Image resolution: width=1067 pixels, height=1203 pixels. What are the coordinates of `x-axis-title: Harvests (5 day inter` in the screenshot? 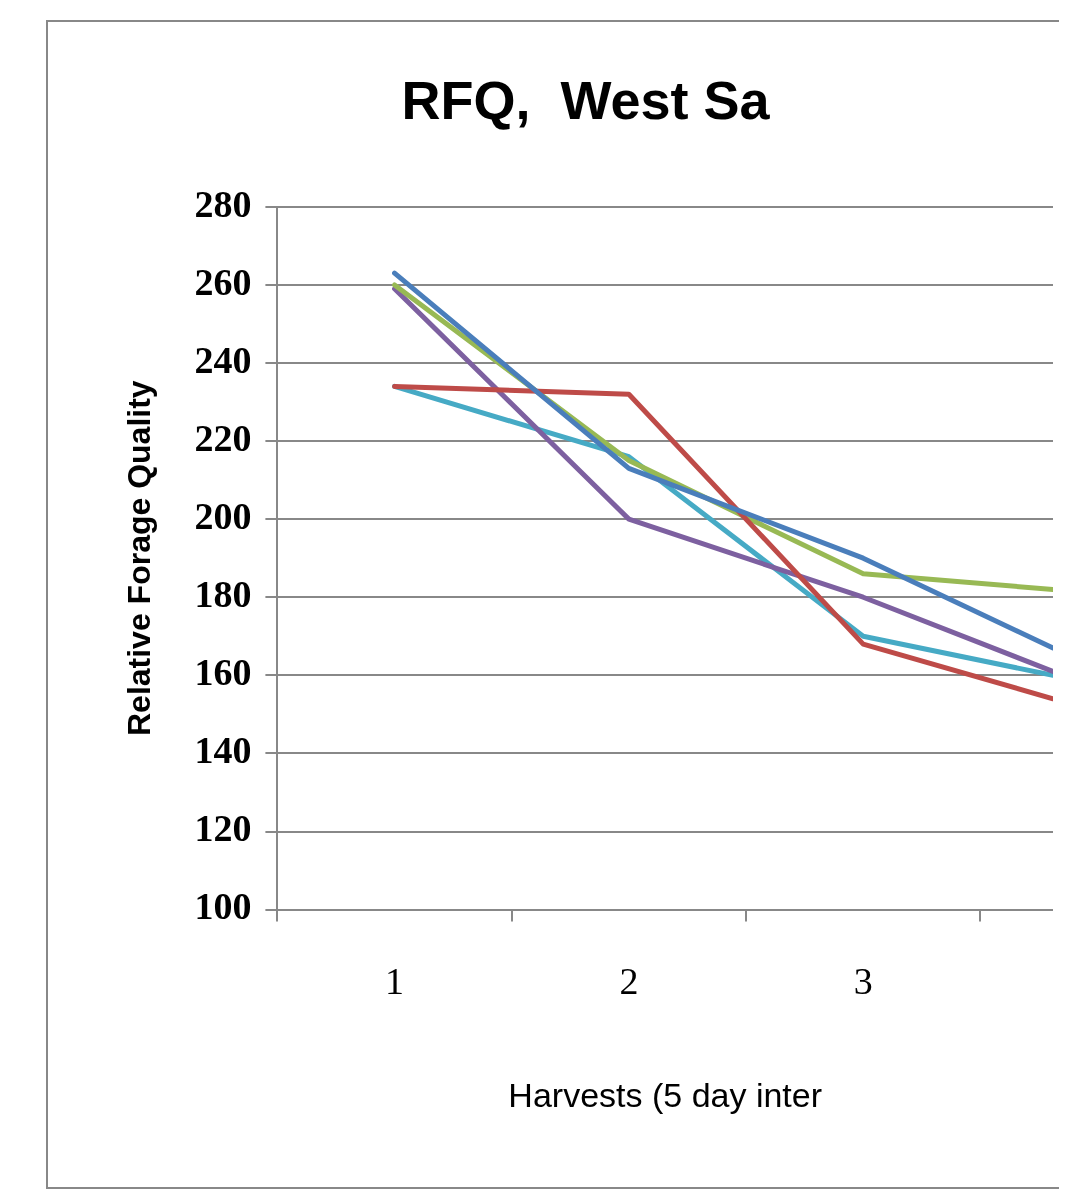 It's located at (665, 1094).